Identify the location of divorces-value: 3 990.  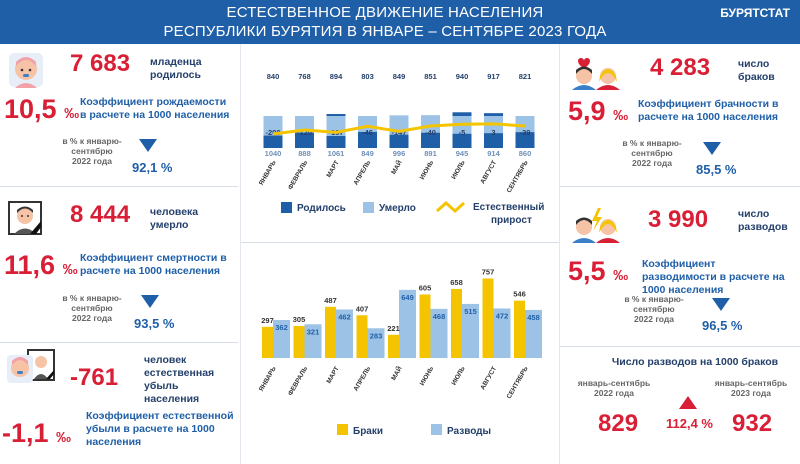
(678, 219).